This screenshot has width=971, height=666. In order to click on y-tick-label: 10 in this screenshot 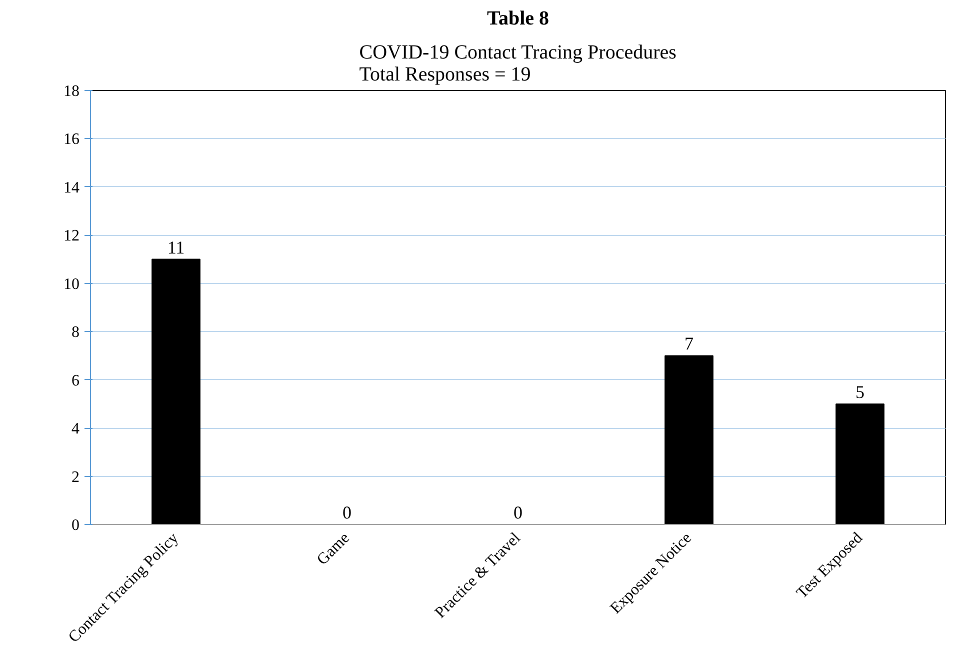, I will do `click(72, 284)`.